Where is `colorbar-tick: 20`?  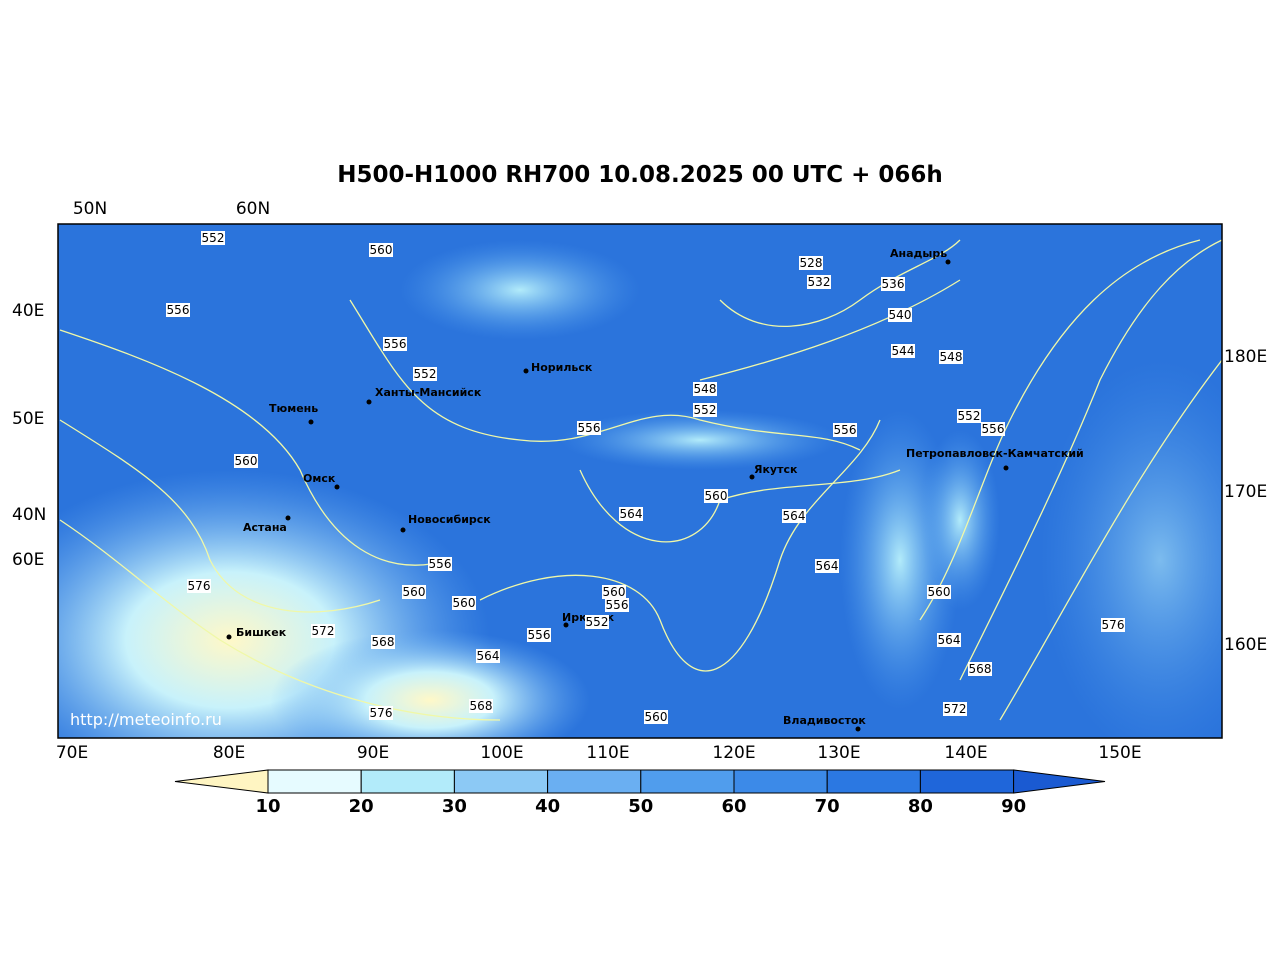 colorbar-tick: 20 is located at coordinates (361, 806).